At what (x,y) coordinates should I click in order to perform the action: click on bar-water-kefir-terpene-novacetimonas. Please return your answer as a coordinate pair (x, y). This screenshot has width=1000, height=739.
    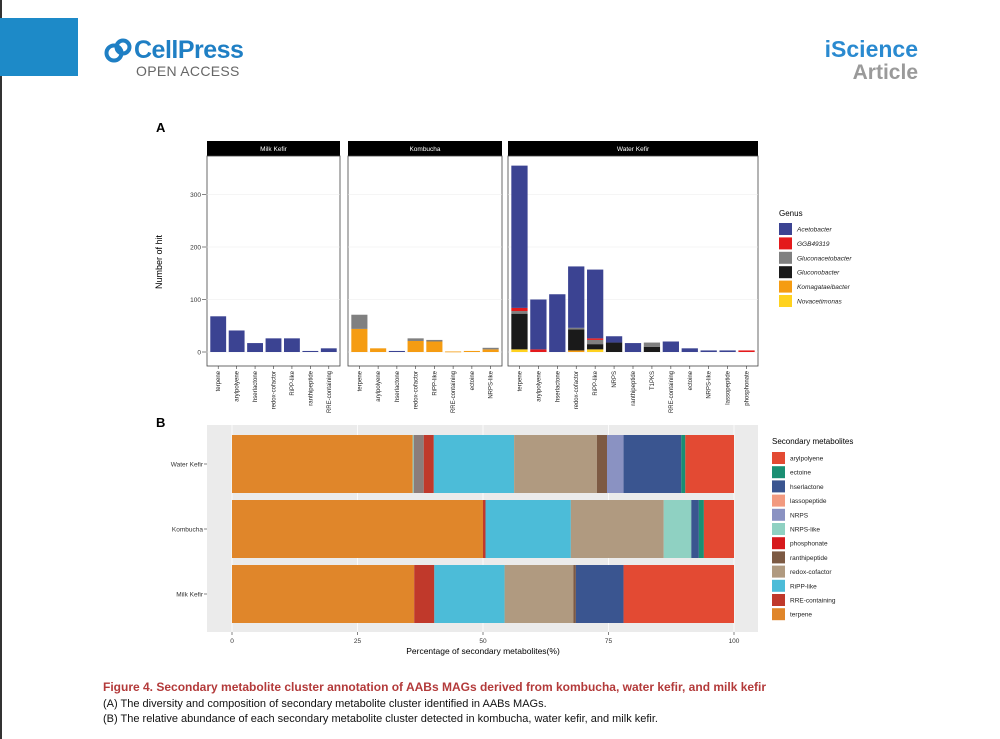
    Looking at the image, I should click on (519, 350).